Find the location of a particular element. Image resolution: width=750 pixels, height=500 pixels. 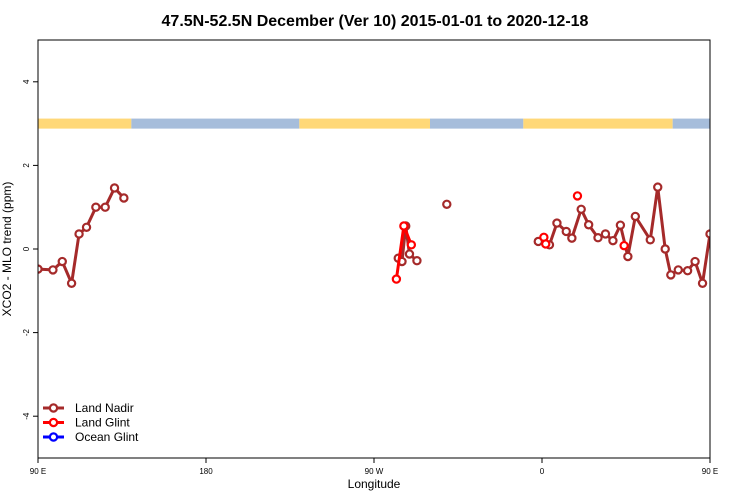

y-tick-label: -2 is located at coordinates (26, 332).